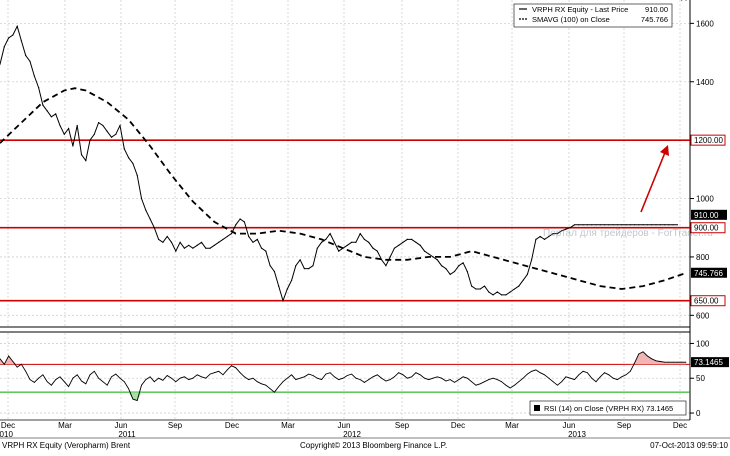 This screenshot has width=730, height=456. What do you see at coordinates (689, 445) in the screenshot?
I see `footer-right: 07-Oct-2013 09:59:10` at bounding box center [689, 445].